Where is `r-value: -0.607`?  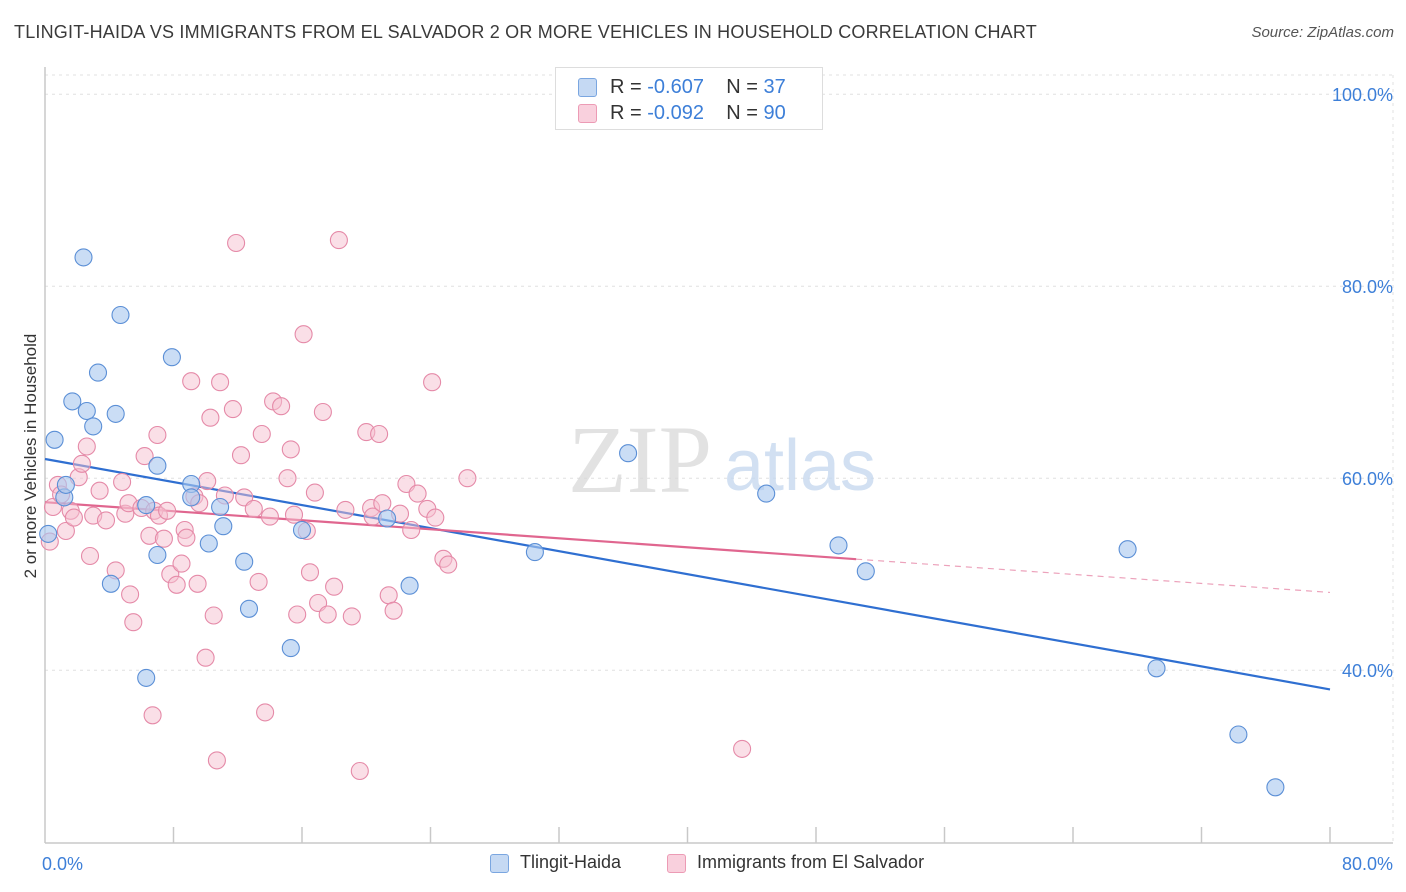 r-value: -0.607 is located at coordinates (675, 87).